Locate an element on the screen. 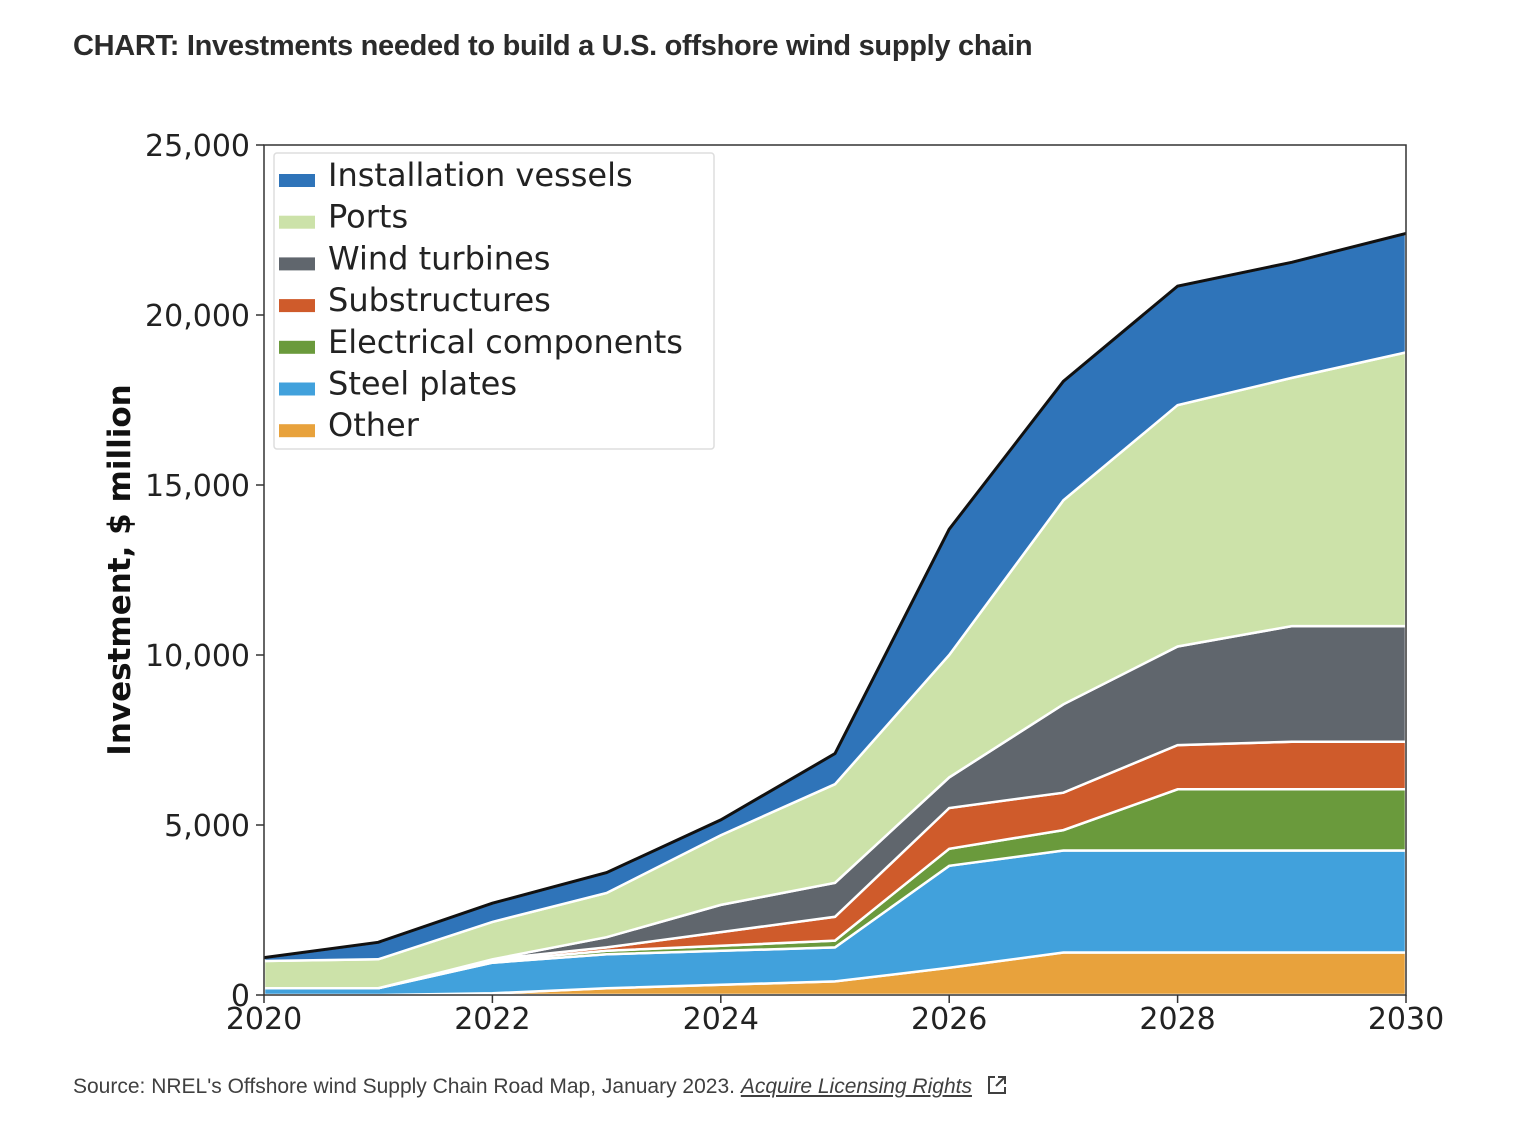  x-tick-label: 2026 is located at coordinates (949, 1019).